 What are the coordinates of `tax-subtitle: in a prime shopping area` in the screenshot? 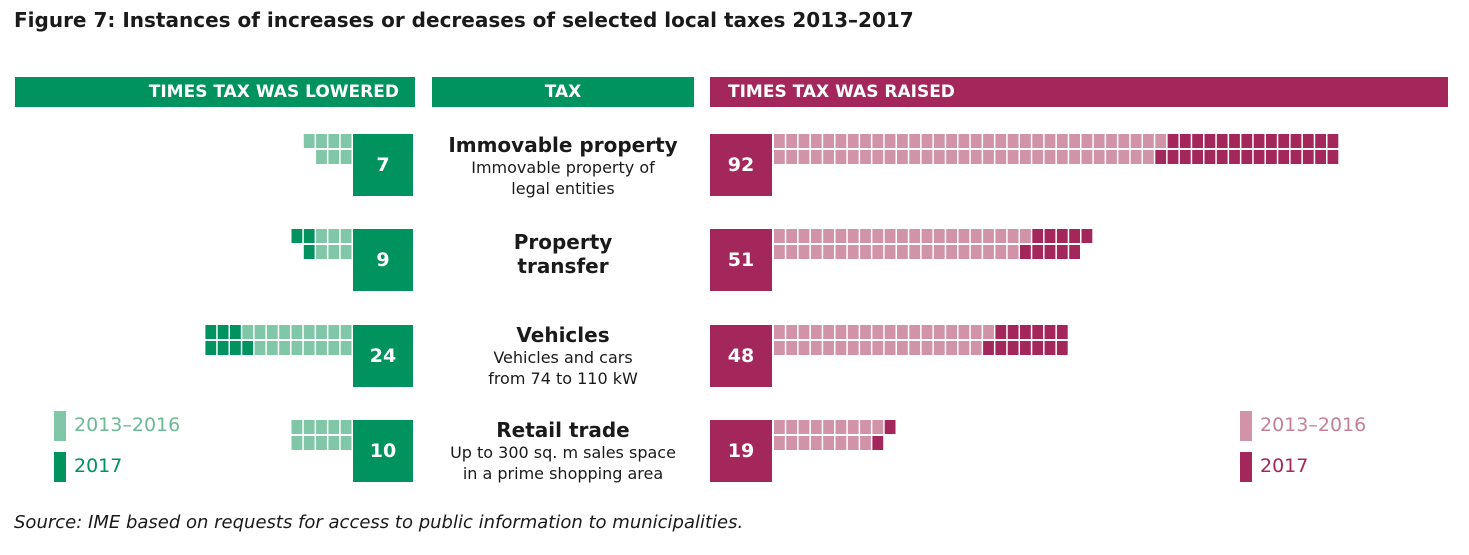 It's located at (563, 473).